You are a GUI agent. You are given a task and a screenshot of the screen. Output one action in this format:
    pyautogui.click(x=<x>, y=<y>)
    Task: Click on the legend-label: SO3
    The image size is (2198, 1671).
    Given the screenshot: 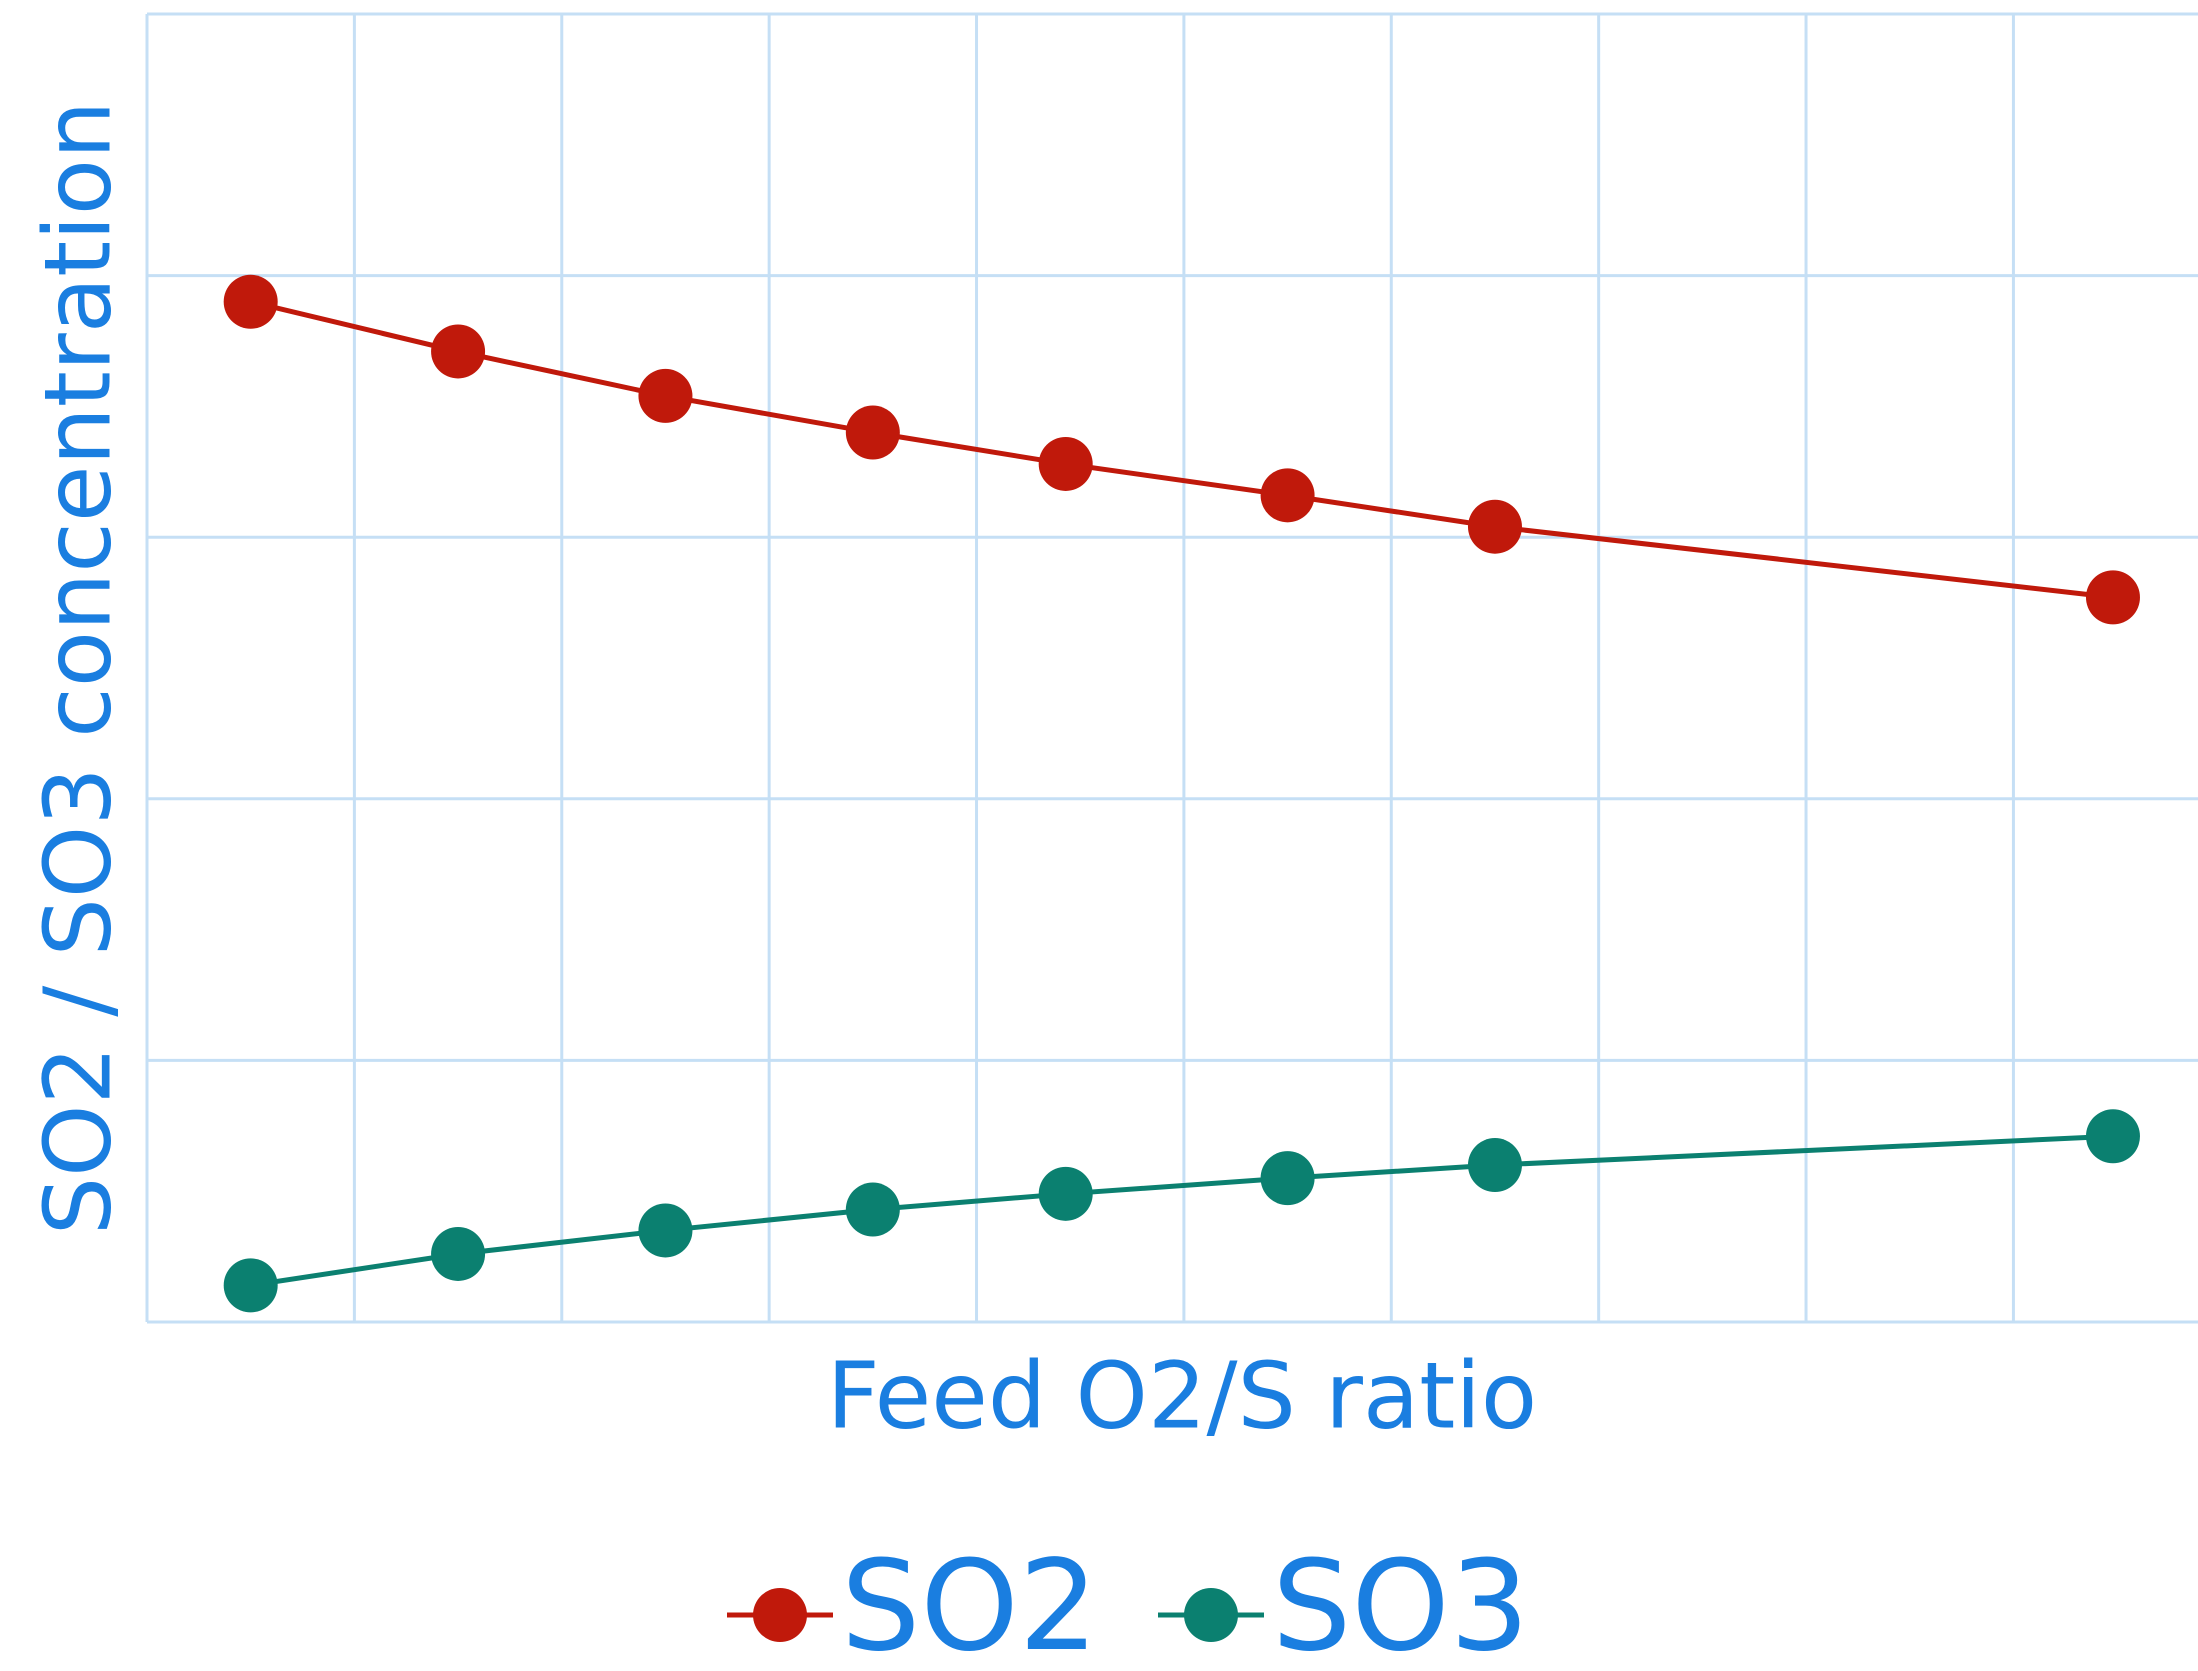 What is the action you would take?
    pyautogui.click(x=1400, y=1602)
    